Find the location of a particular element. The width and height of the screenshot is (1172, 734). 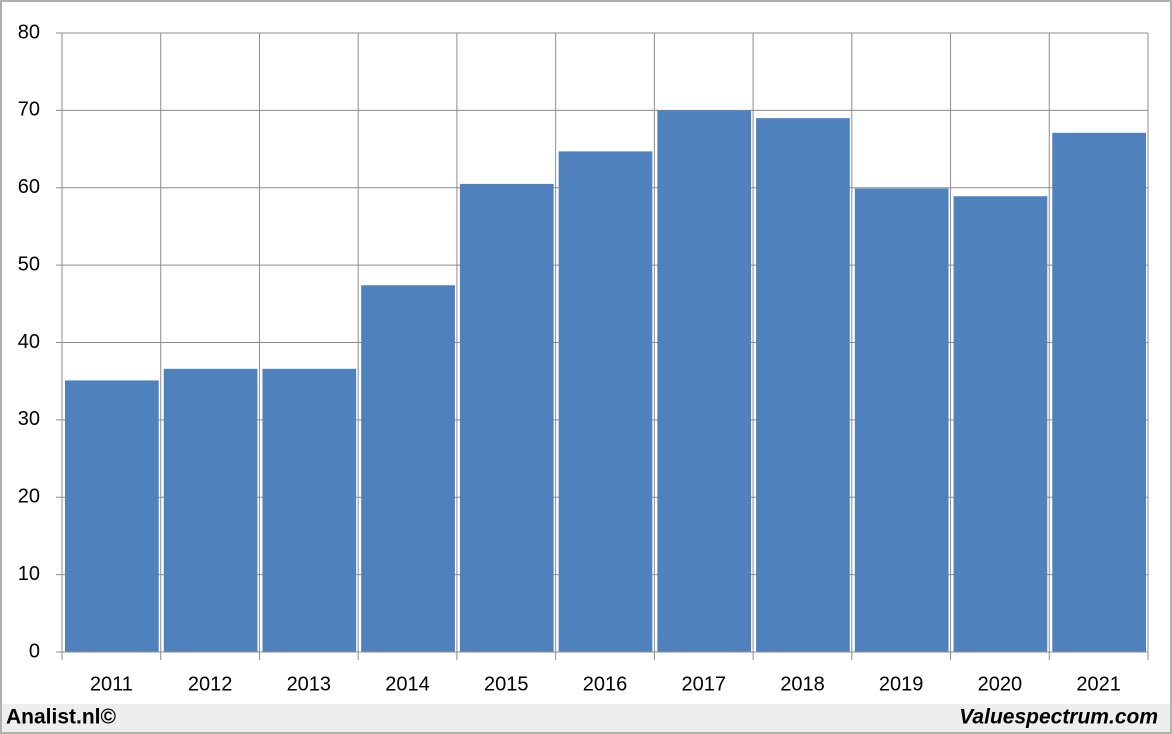

x-tick-label: 2018 is located at coordinates (802, 684).